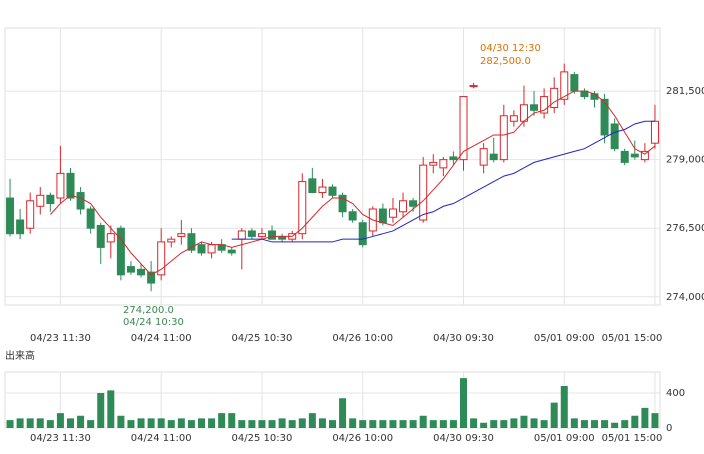 The image size is (704, 454). I want to click on x-tick-label: 04/26 10:00, so click(362, 438).